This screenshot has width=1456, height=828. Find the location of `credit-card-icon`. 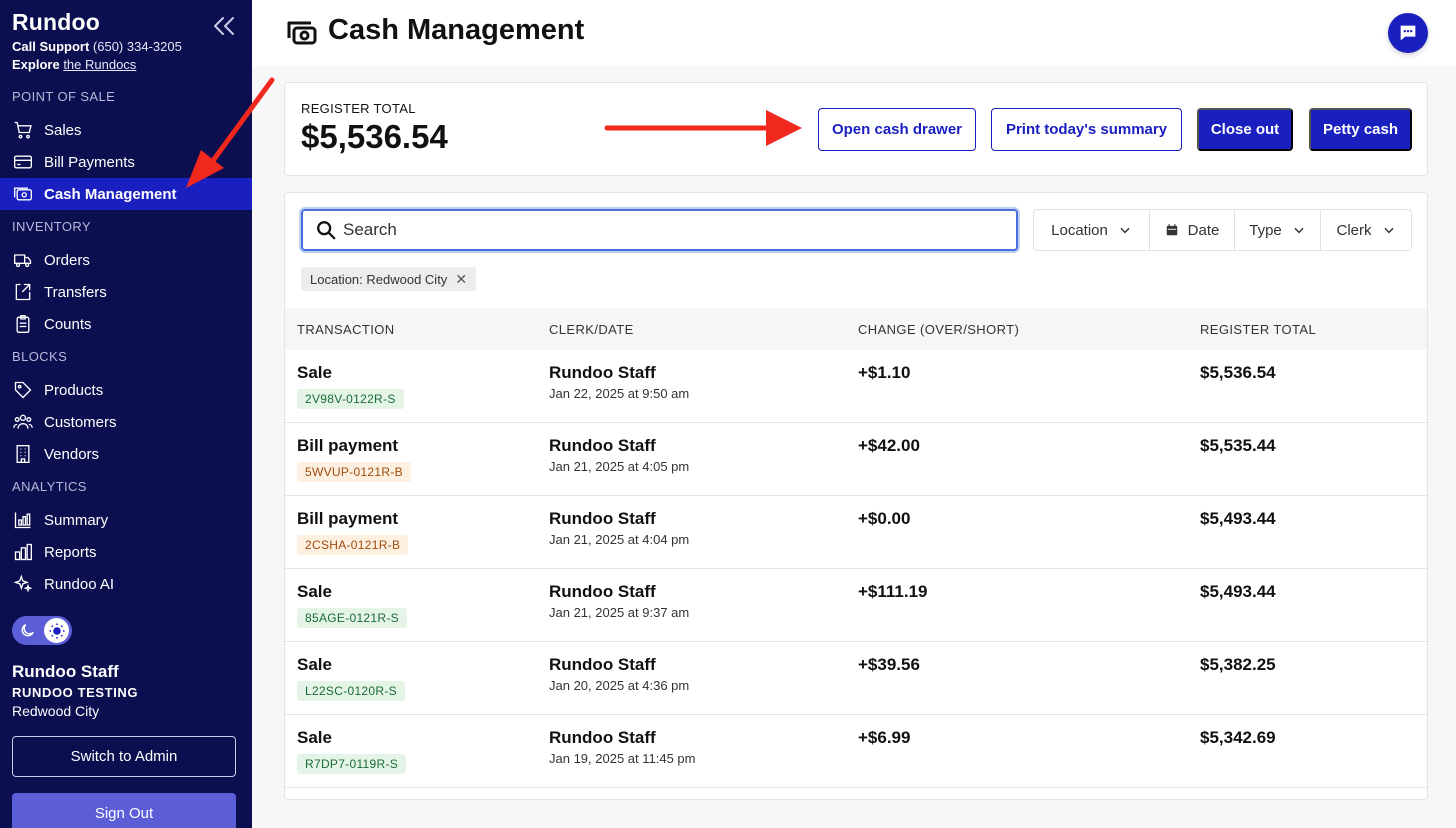

credit-card-icon is located at coordinates (23, 162).